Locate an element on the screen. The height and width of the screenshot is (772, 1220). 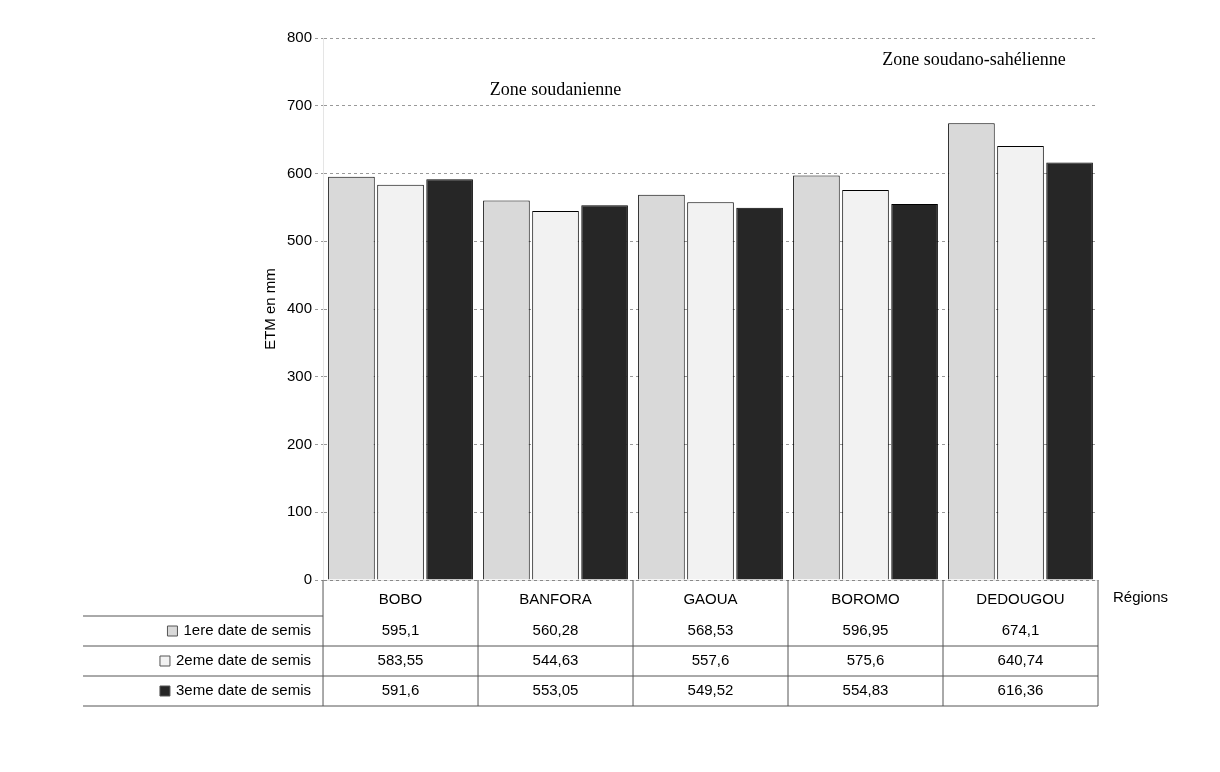
data-label: 616,36 is located at coordinates (1020, 690).